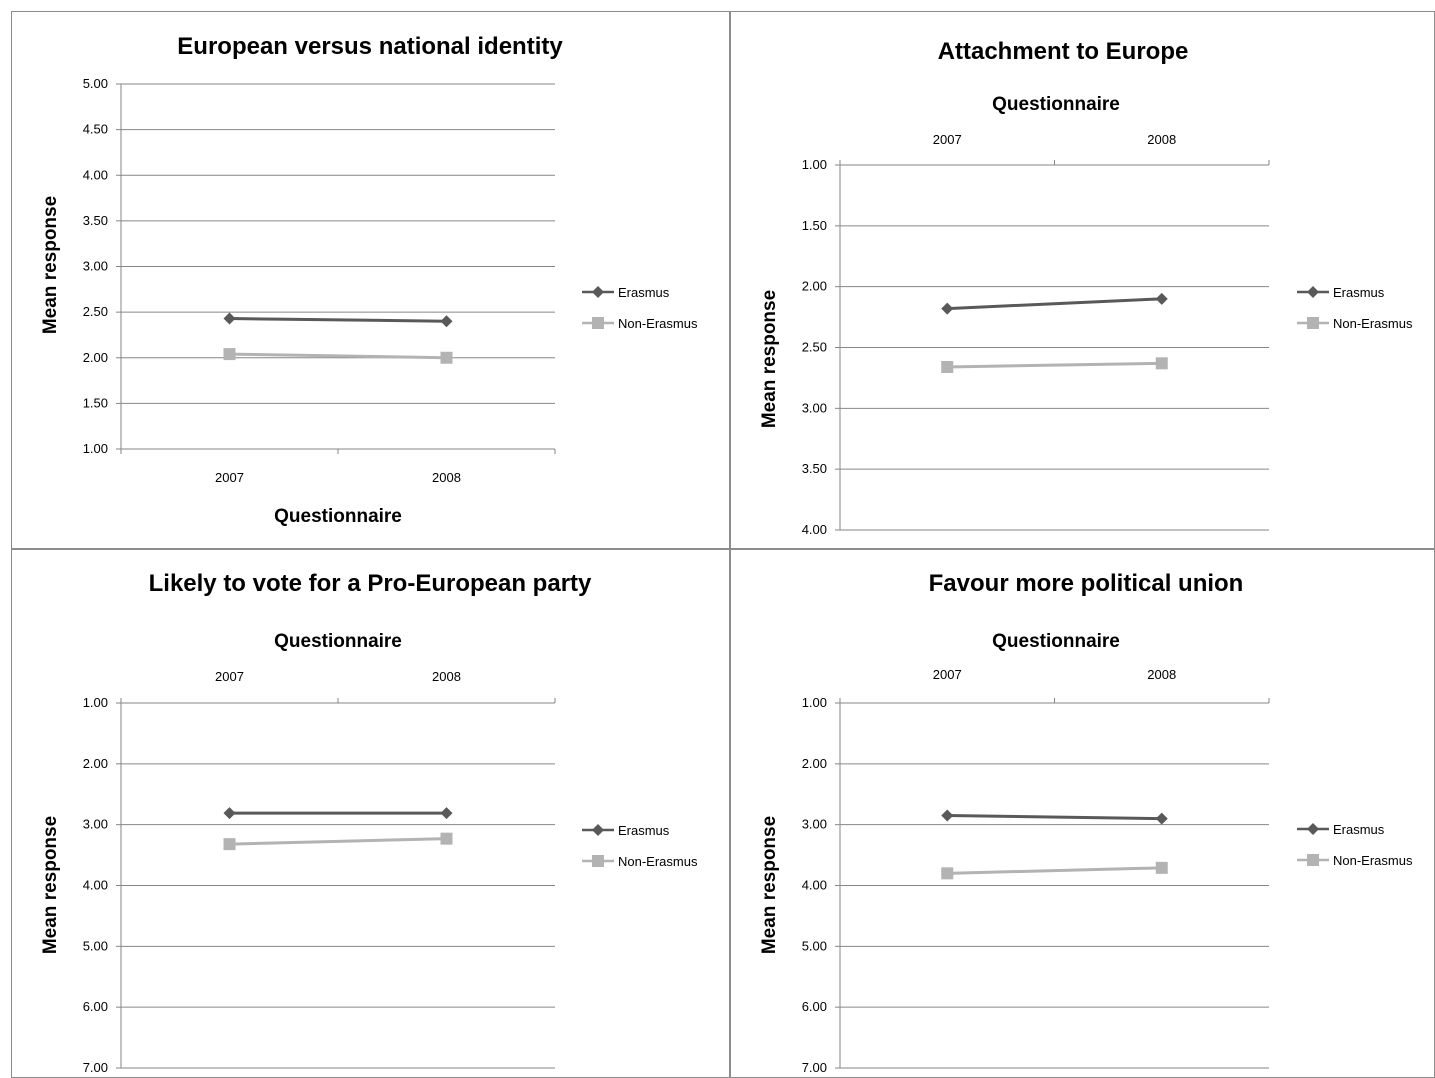 This screenshot has width=1435, height=1078. What do you see at coordinates (95, 129) in the screenshot?
I see `y-tick-label: 4.50` at bounding box center [95, 129].